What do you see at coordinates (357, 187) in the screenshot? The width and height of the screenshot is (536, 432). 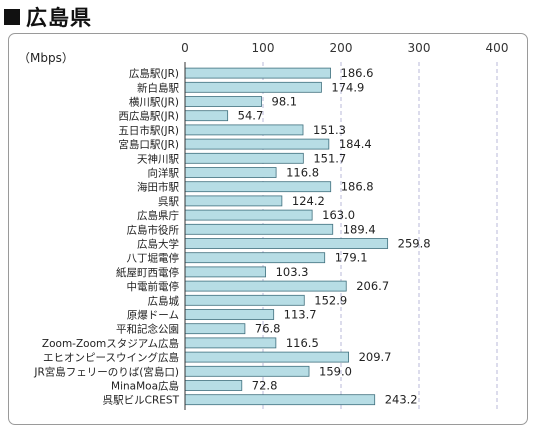 I see `value-label: 186.8` at bounding box center [357, 187].